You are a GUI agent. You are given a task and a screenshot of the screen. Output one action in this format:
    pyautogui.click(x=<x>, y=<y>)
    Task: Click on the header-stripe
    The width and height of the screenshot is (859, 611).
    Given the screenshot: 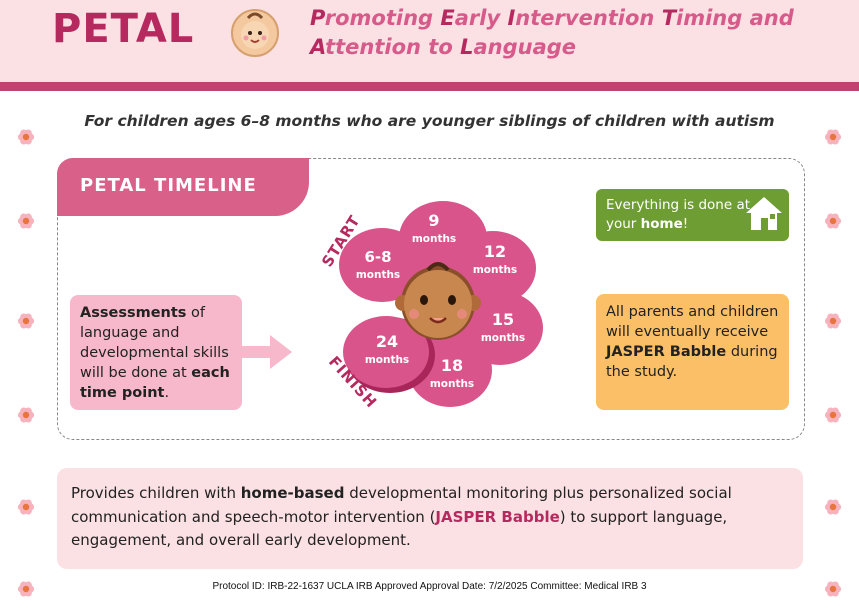 What is the action you would take?
    pyautogui.click(x=429, y=86)
    